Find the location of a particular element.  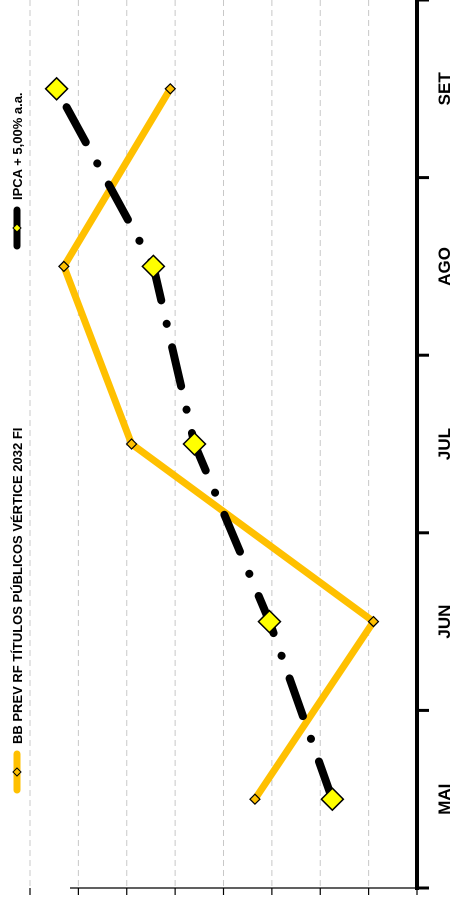

category-tick-label: JUL is located at coordinates (444, 444).